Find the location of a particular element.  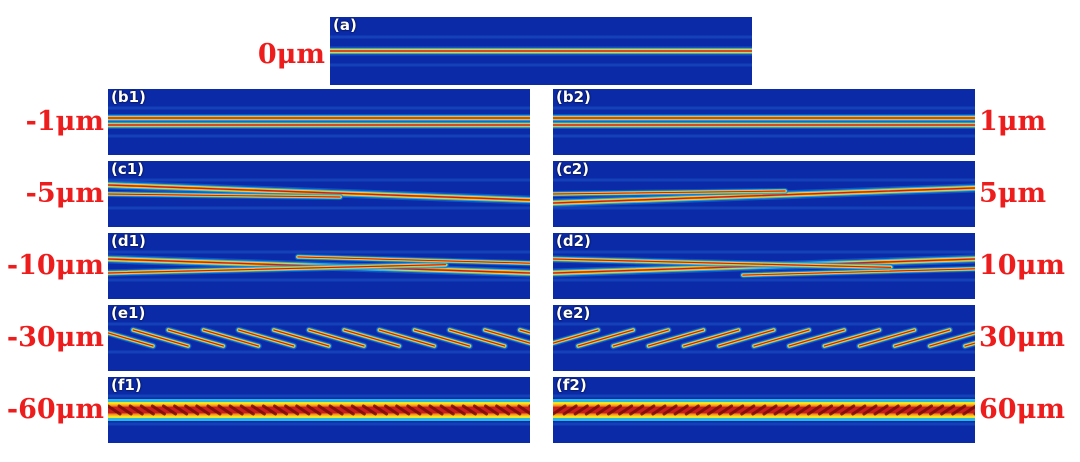

beam-plot-a is located at coordinates (541, 51).